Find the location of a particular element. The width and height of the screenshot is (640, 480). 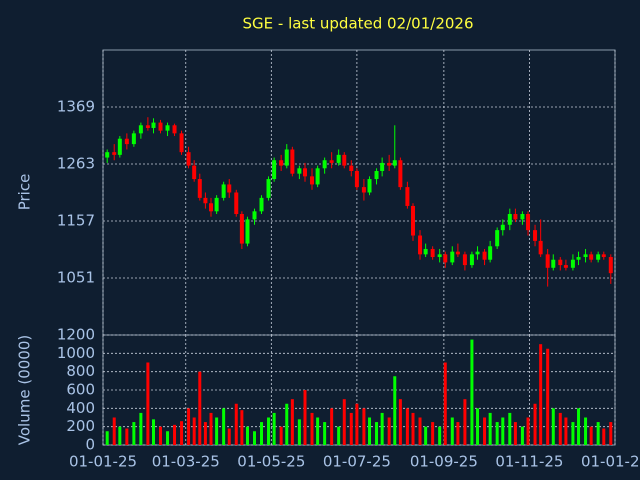

volume-tick-label: 400 is located at coordinates (80, 408).